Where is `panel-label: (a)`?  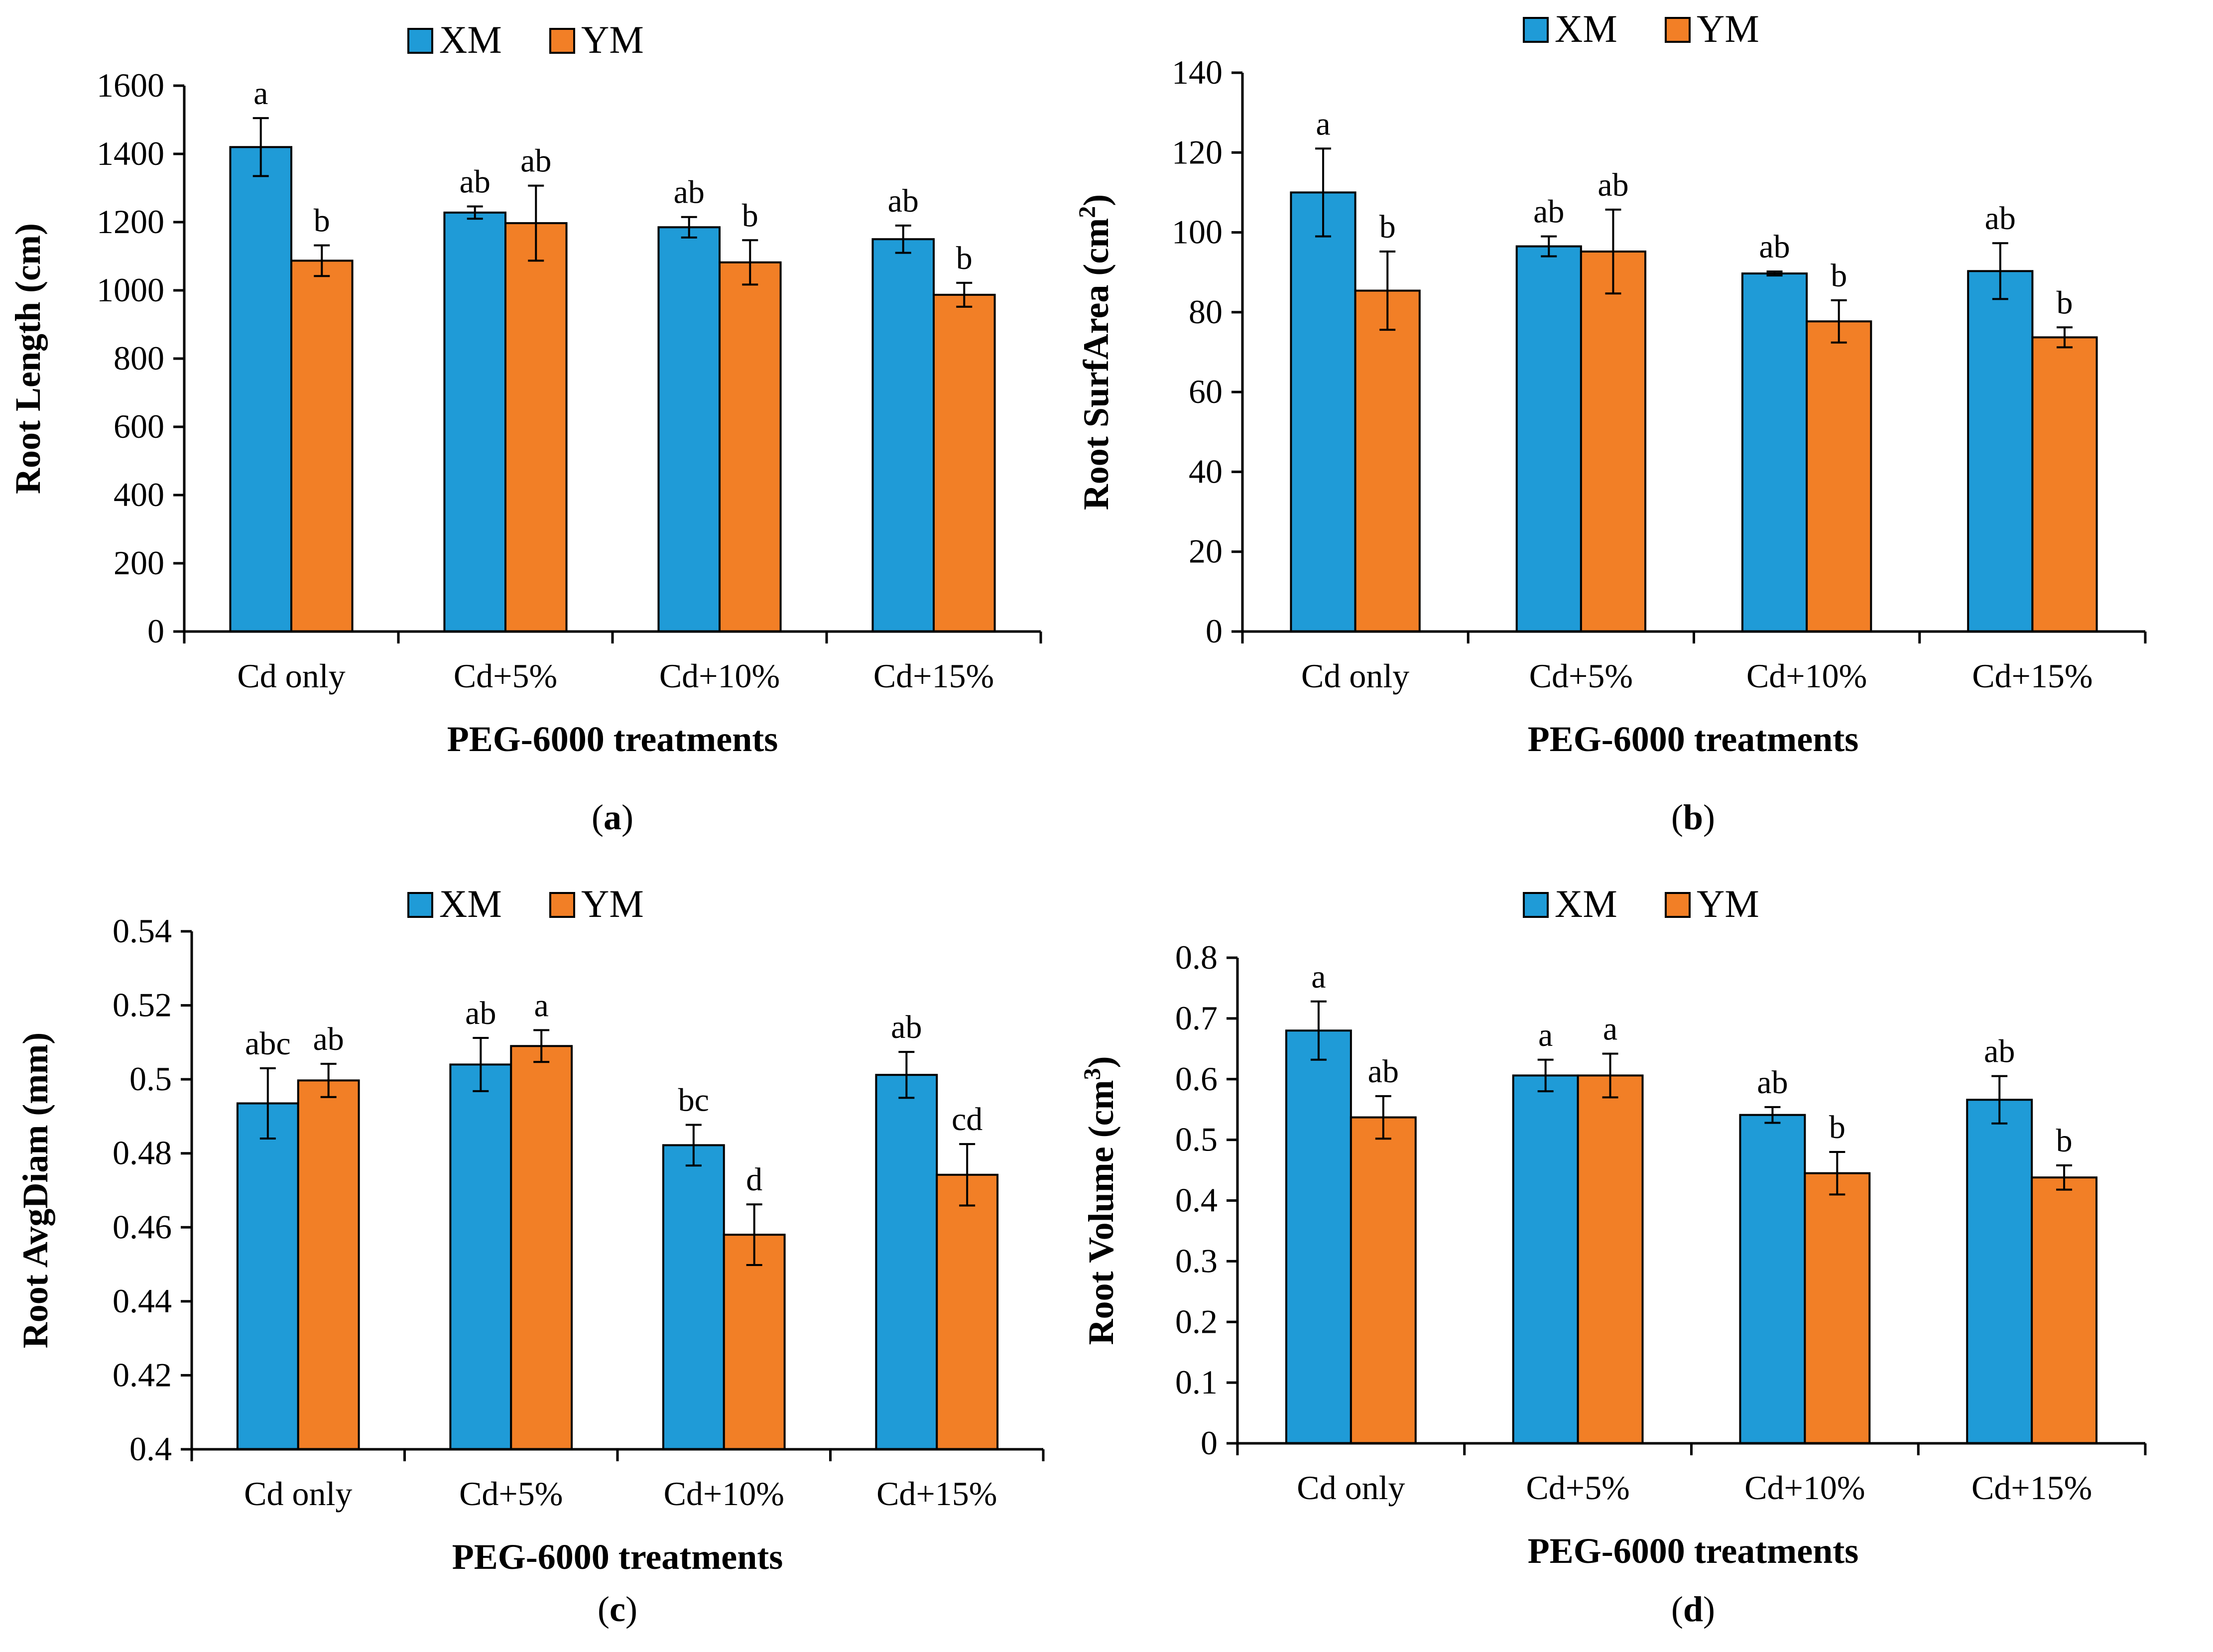
panel-label: (a) is located at coordinates (613, 817).